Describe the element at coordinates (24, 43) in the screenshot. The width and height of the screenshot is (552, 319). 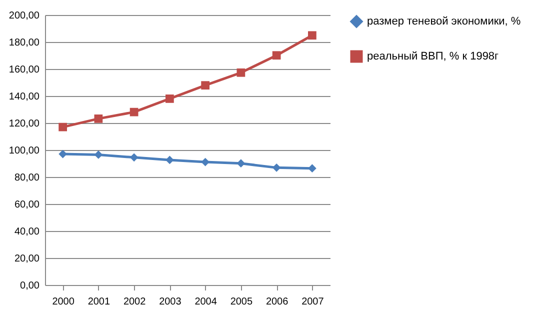
I see `y-tick-label: 180,00` at that location.